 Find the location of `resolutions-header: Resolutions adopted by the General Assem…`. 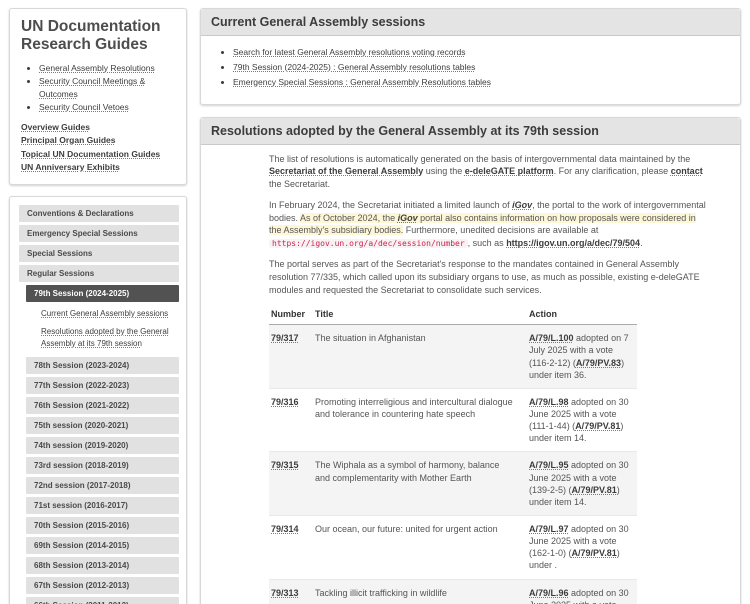

resolutions-header: Resolutions adopted by the General Assem… is located at coordinates (470, 131).